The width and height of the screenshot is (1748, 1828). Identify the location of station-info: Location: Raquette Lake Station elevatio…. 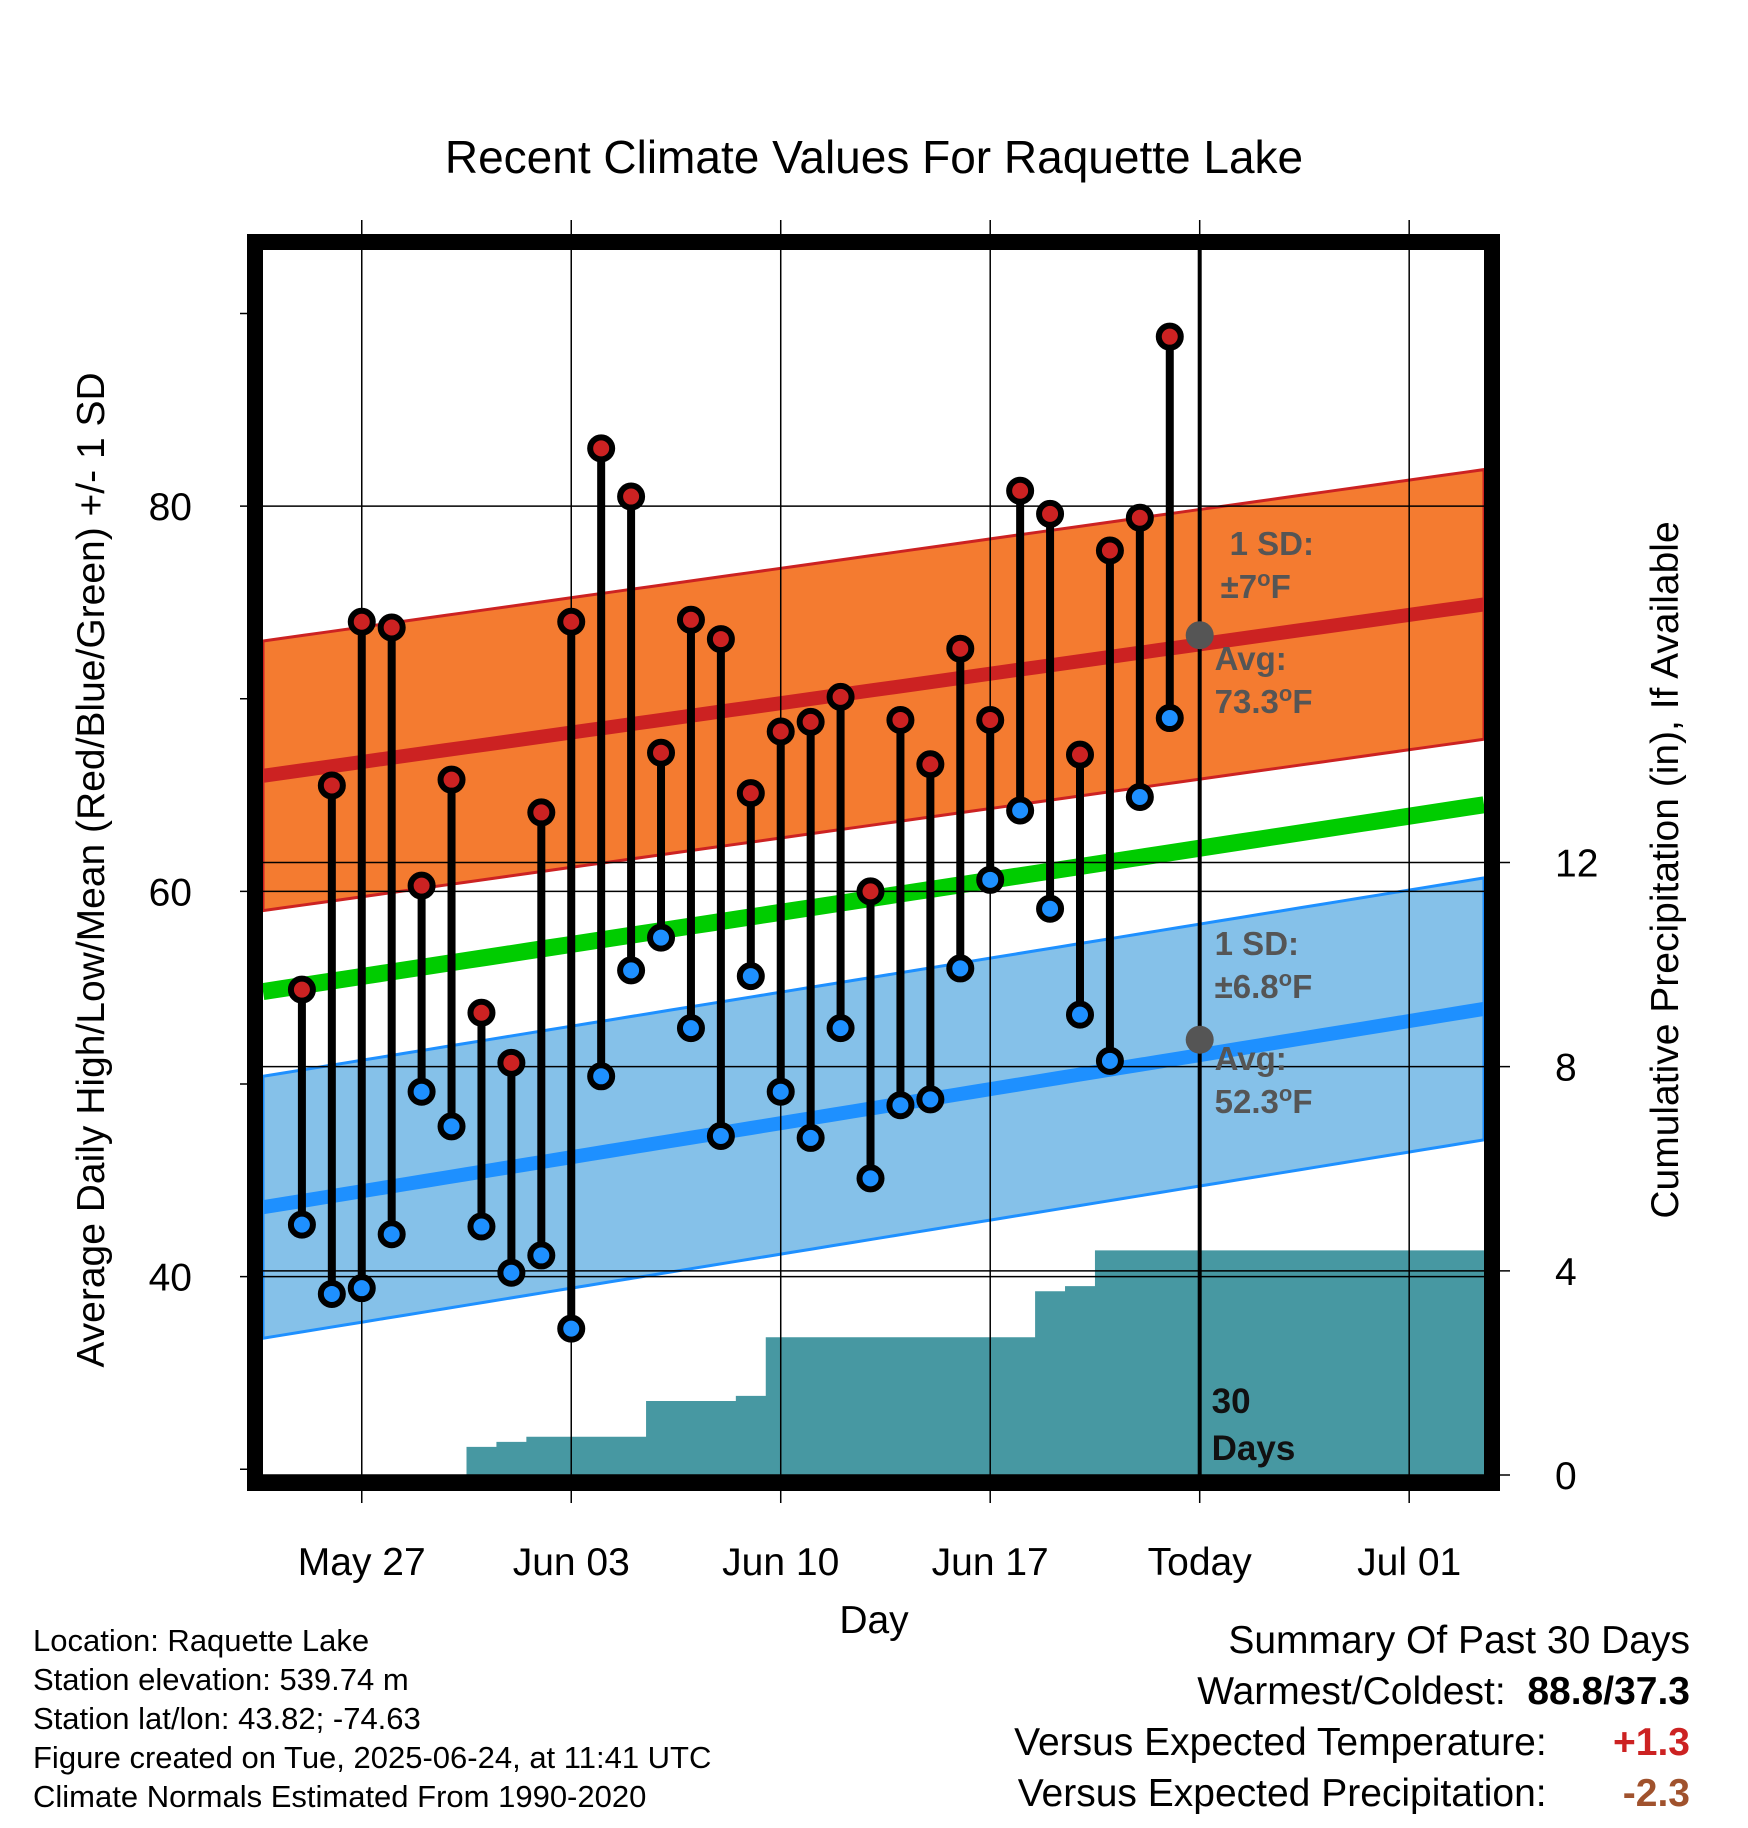
(372, 1718).